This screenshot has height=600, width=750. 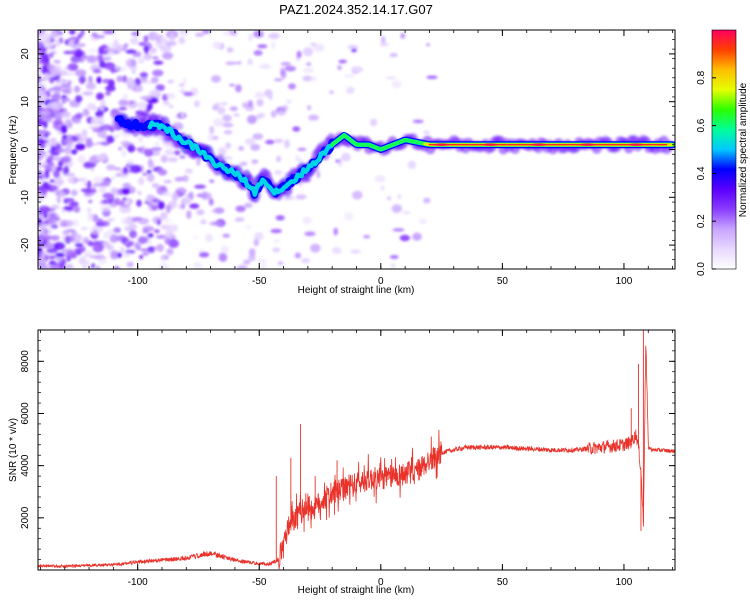 I want to click on spectrogram-y-tick-label: -20, so click(x=25, y=244).